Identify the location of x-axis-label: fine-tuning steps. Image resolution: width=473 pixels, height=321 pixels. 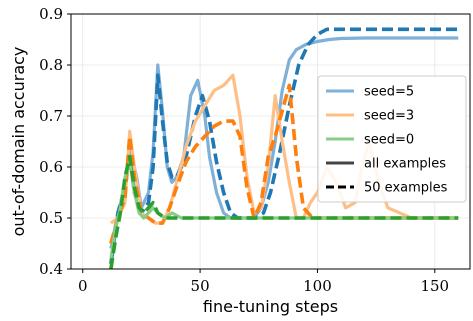
(270, 306).